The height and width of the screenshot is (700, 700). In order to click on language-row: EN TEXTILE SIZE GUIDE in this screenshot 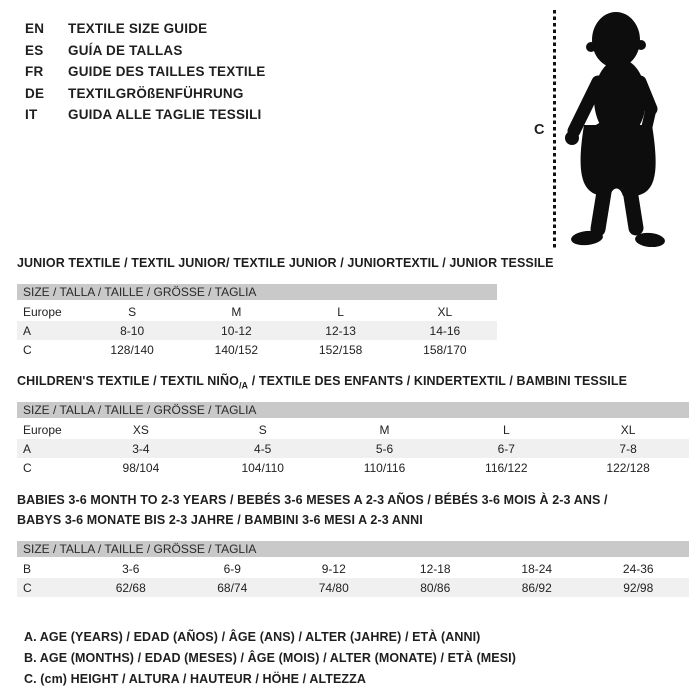, I will do `click(145, 29)`.